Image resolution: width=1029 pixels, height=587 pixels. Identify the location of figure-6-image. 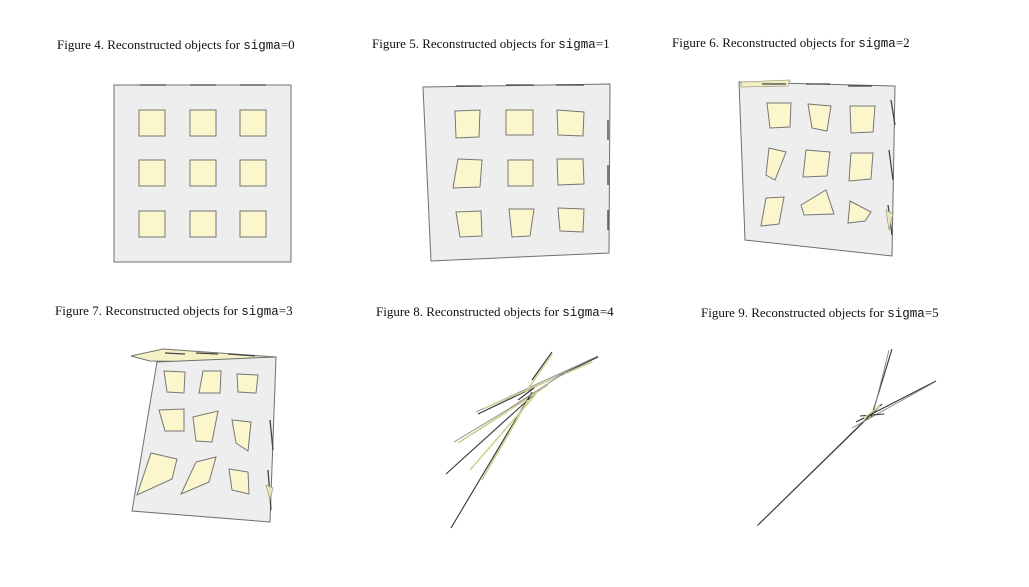
(817, 168).